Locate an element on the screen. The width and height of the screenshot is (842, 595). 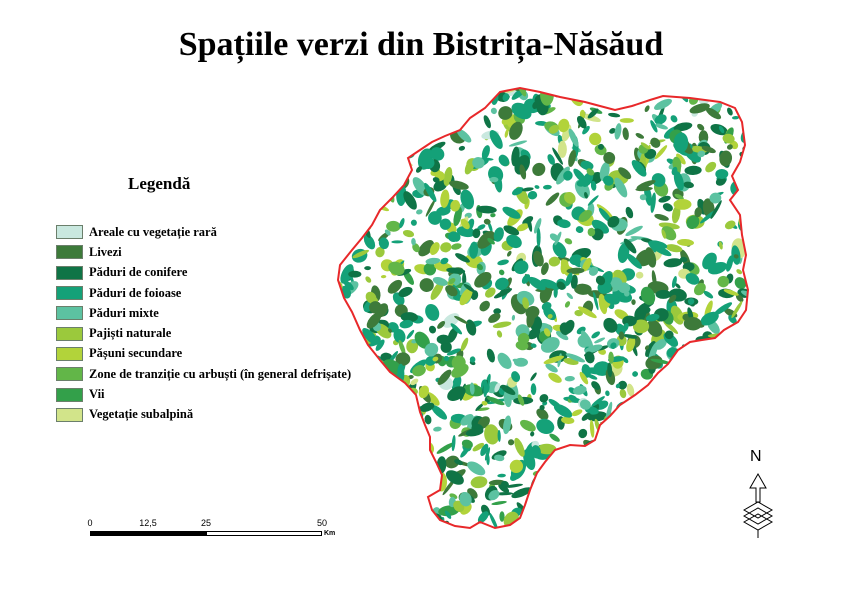
legend-item-vegetatie-subalpina: Vegetație subalpină is located at coordinates (203, 415).